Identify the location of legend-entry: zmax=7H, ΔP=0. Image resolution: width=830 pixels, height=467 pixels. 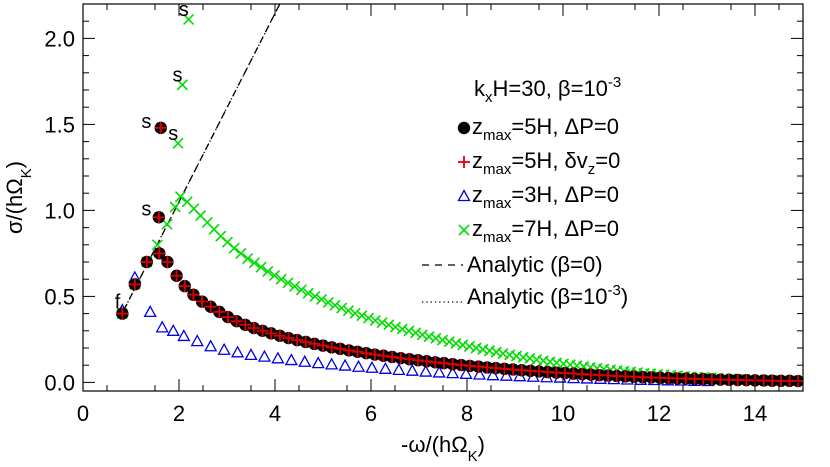
(538, 231).